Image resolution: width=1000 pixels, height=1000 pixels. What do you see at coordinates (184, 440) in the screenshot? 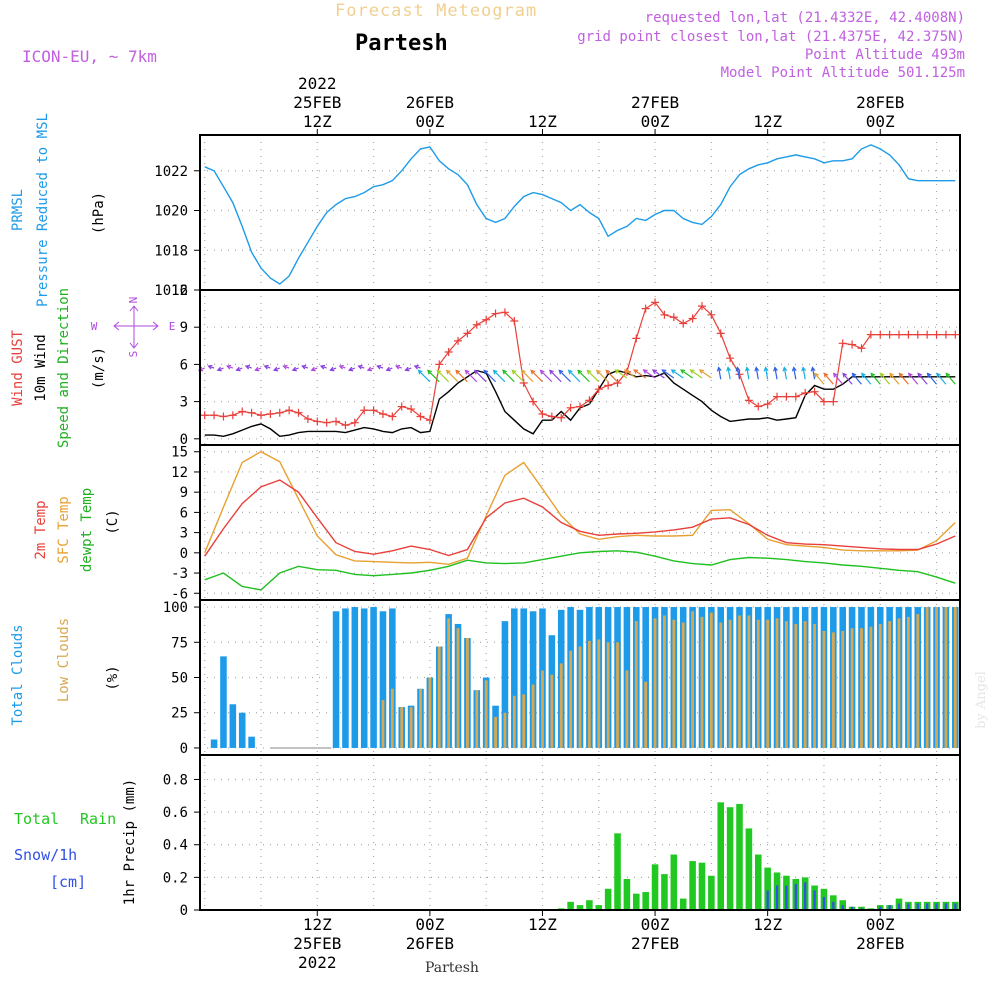
I see `wind-tick-label: 0` at bounding box center [184, 440].